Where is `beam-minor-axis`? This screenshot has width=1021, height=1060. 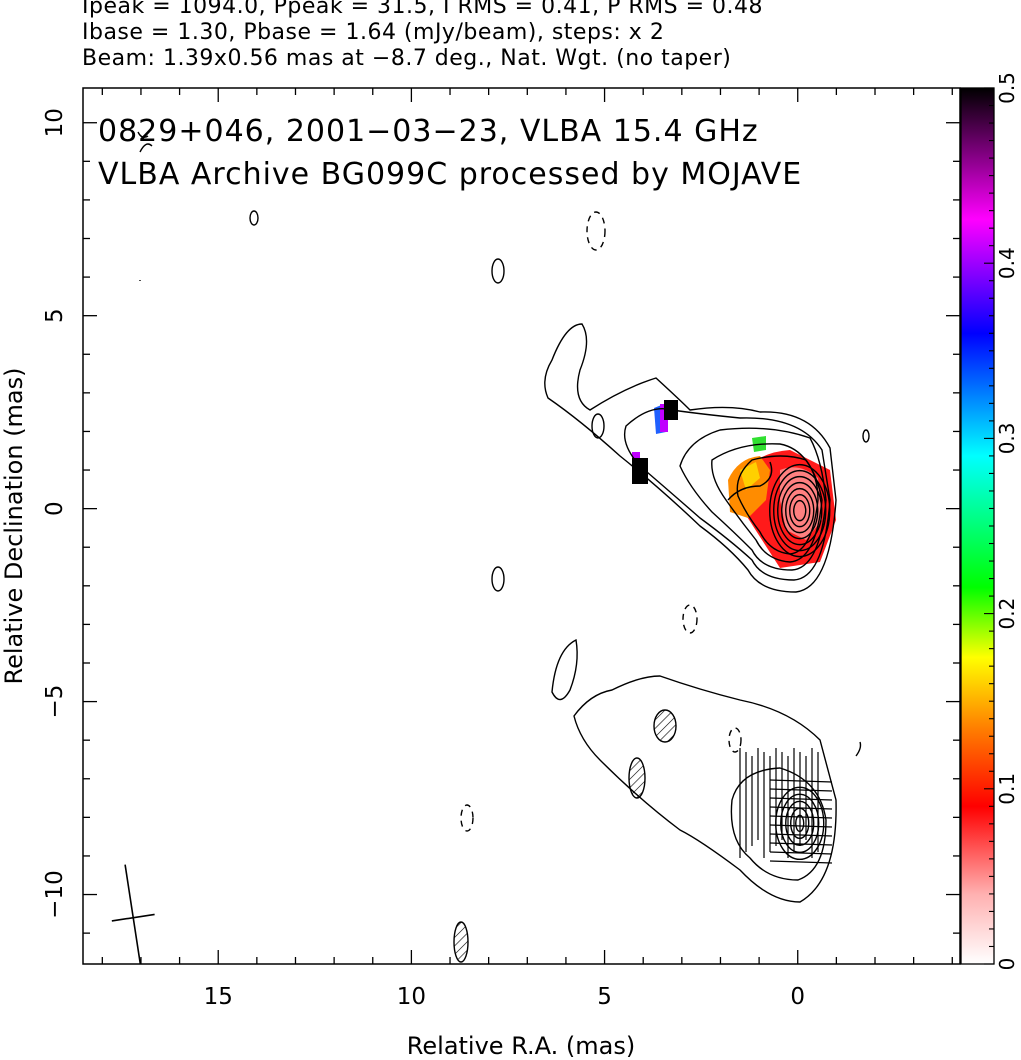
beam-minor-axis is located at coordinates (133, 917).